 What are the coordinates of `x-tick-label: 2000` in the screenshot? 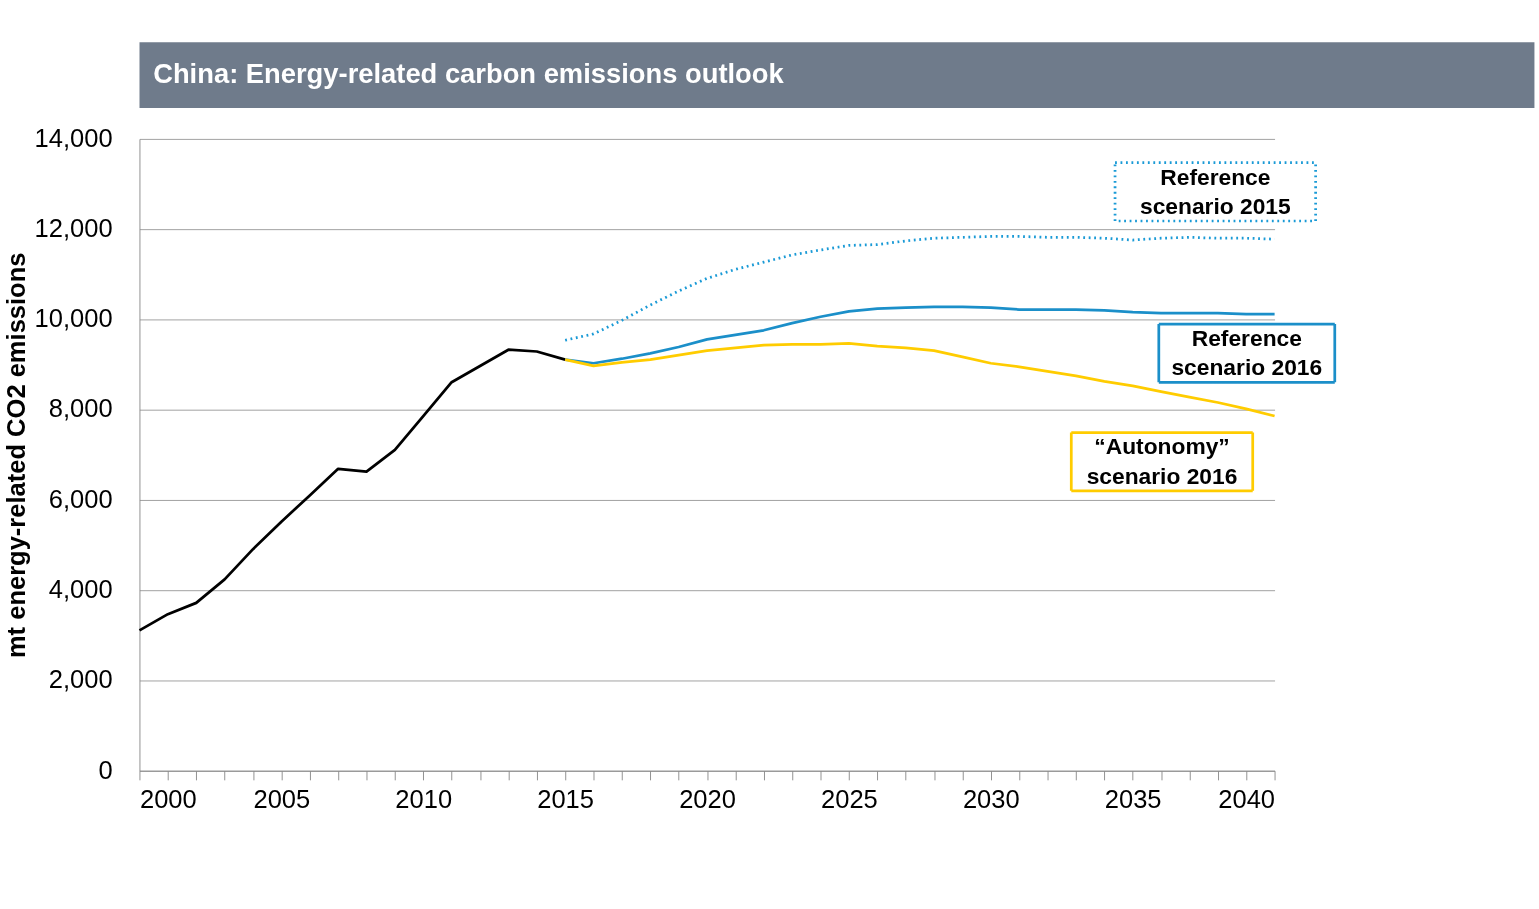 It's located at (168, 798).